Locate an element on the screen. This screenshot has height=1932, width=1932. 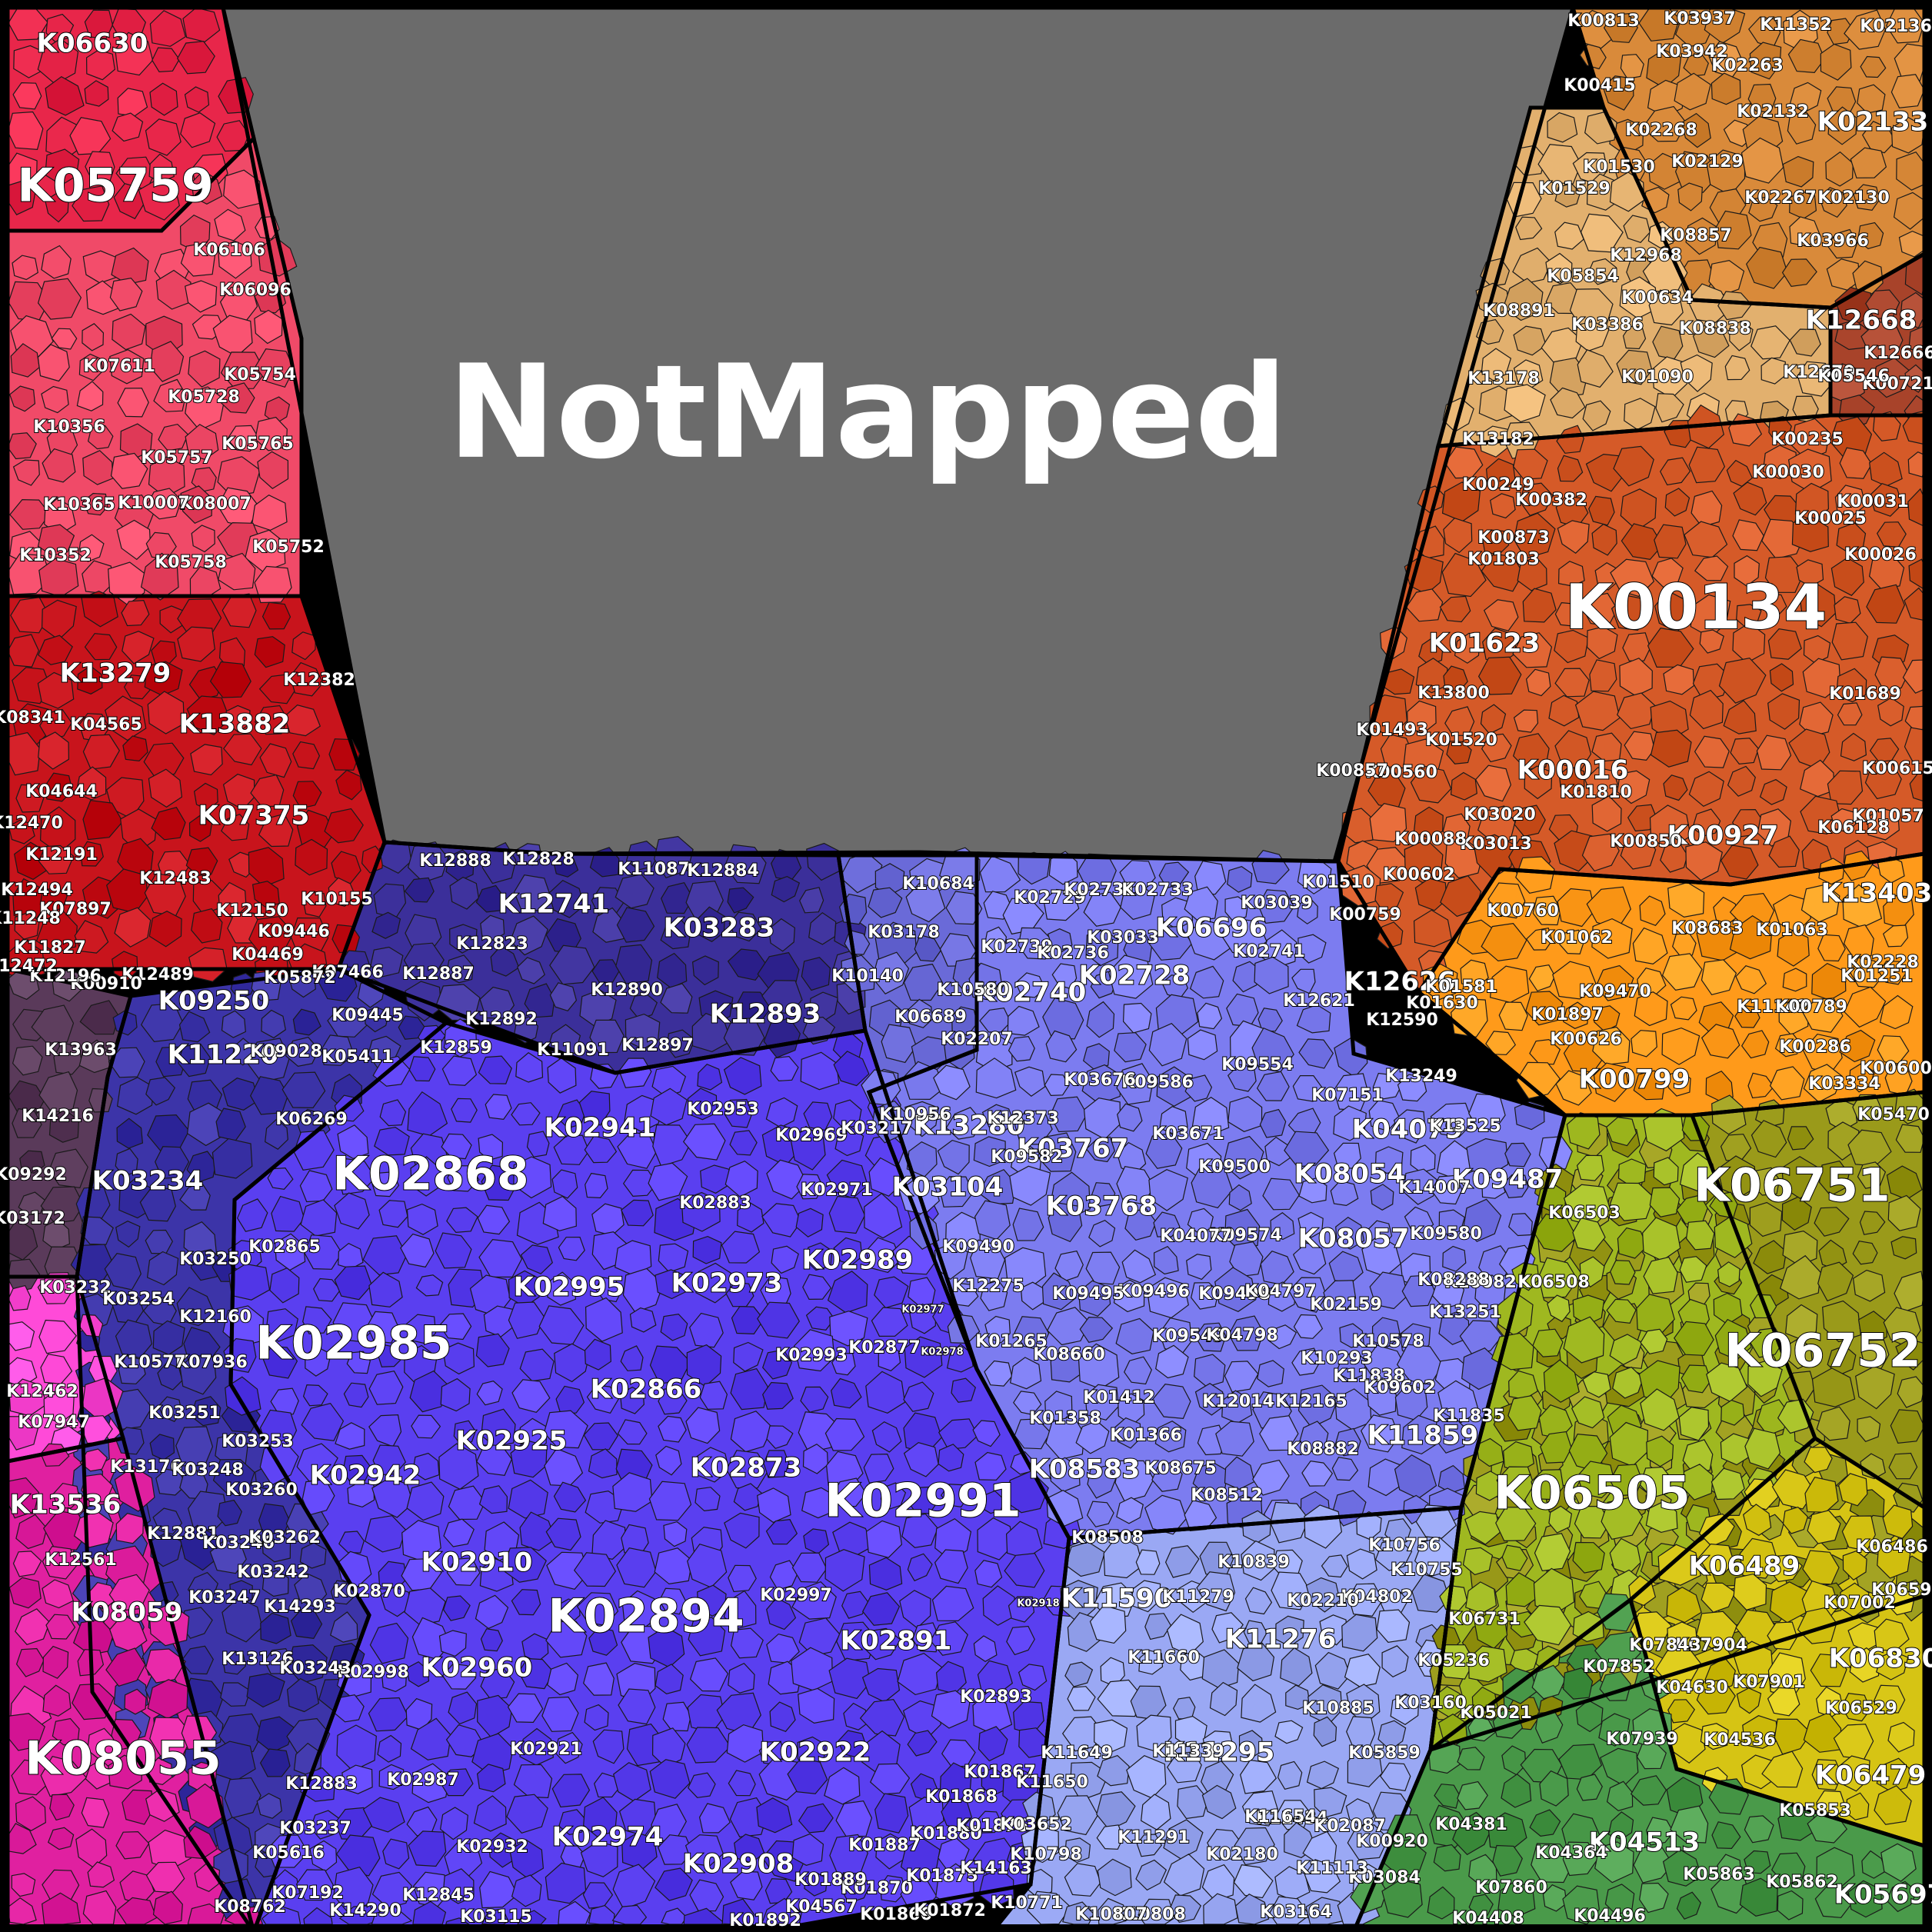
cell-label: K02228 is located at coordinates (1883, 962).